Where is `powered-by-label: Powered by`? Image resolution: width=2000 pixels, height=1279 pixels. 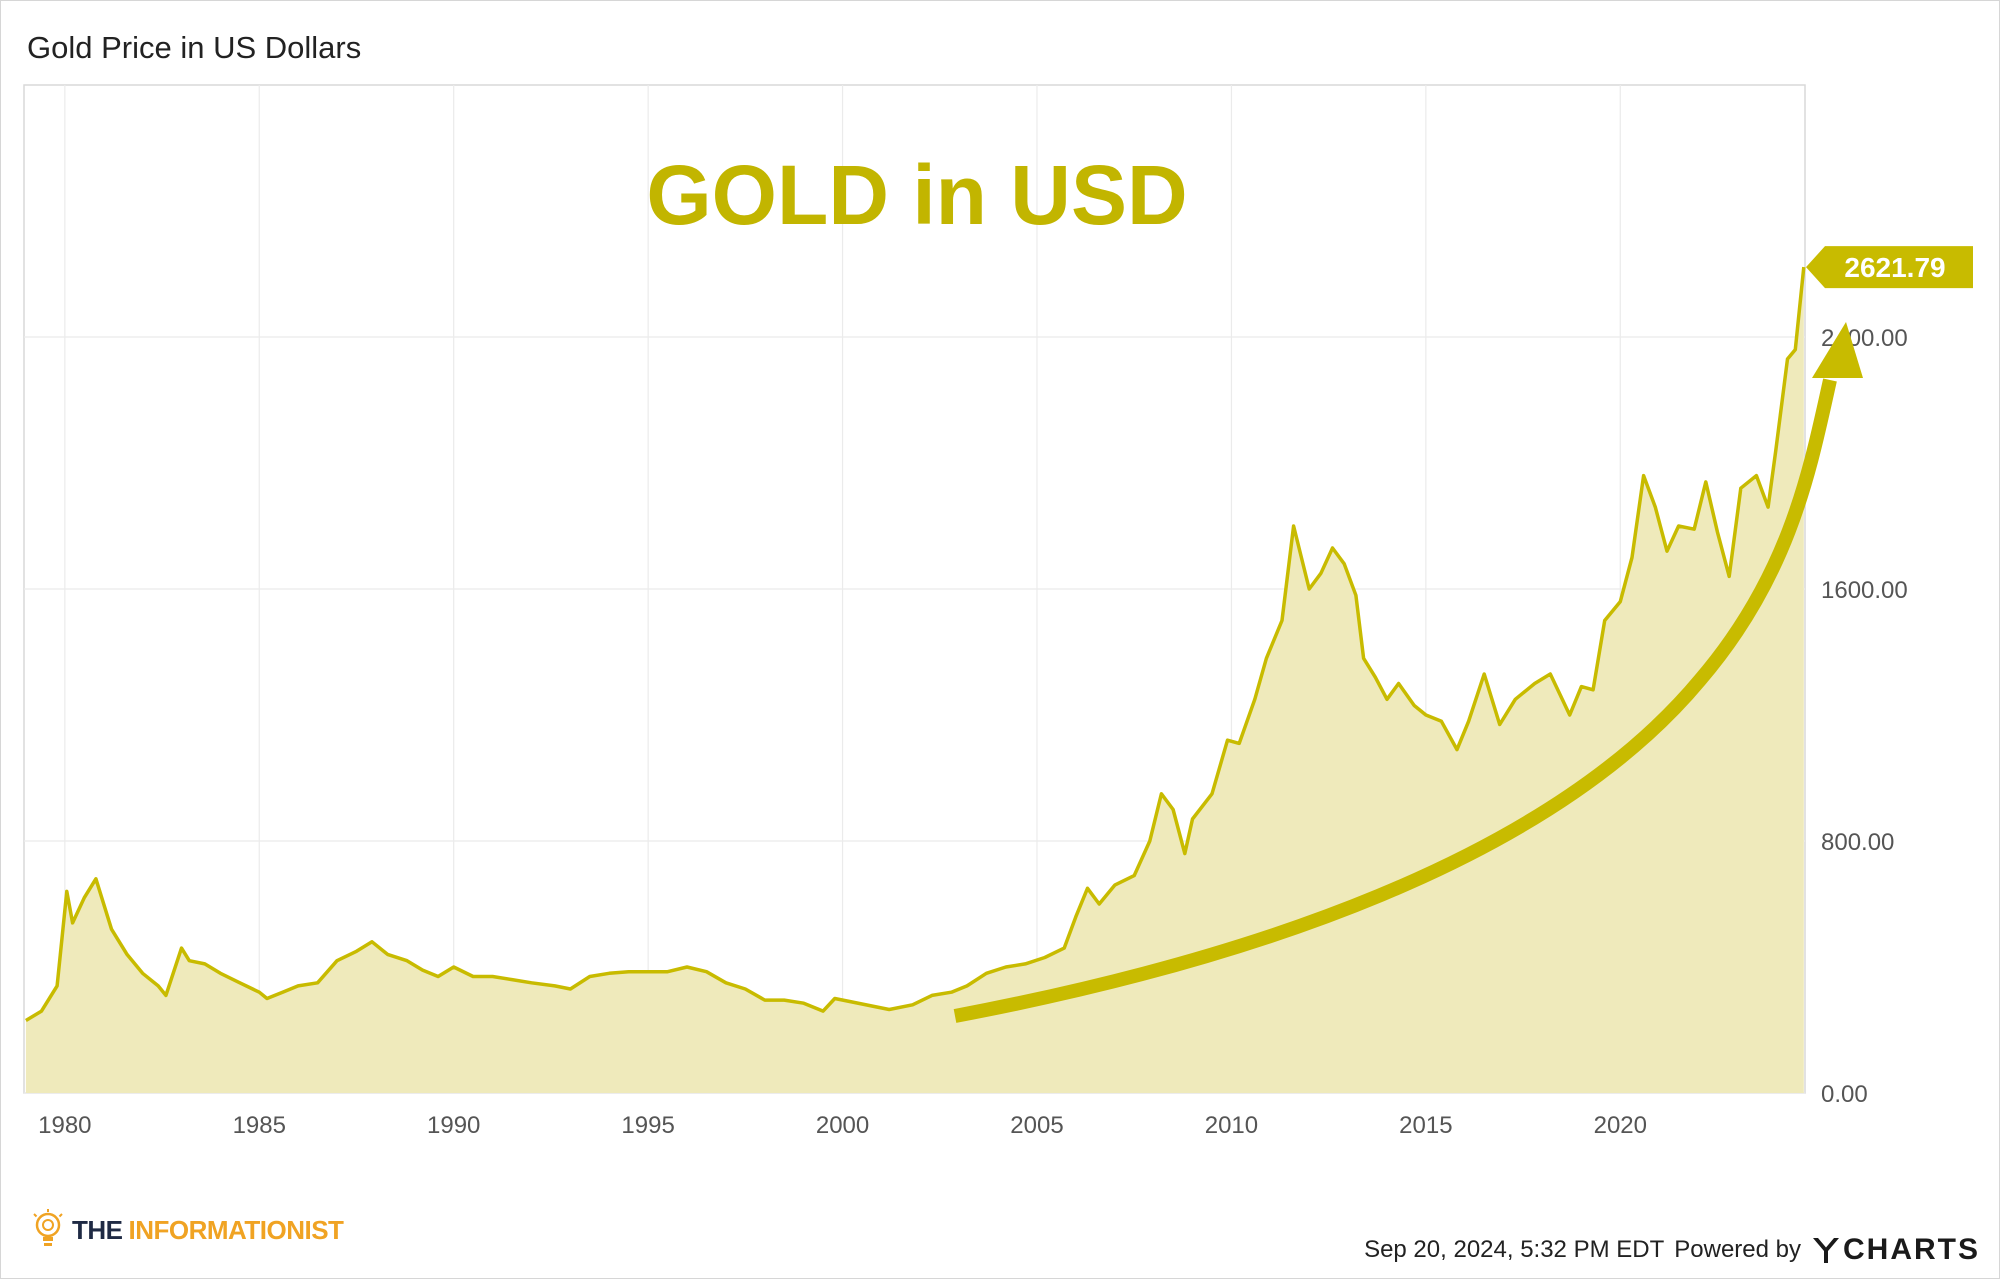 powered-by-label: Powered by is located at coordinates (1737, 1249).